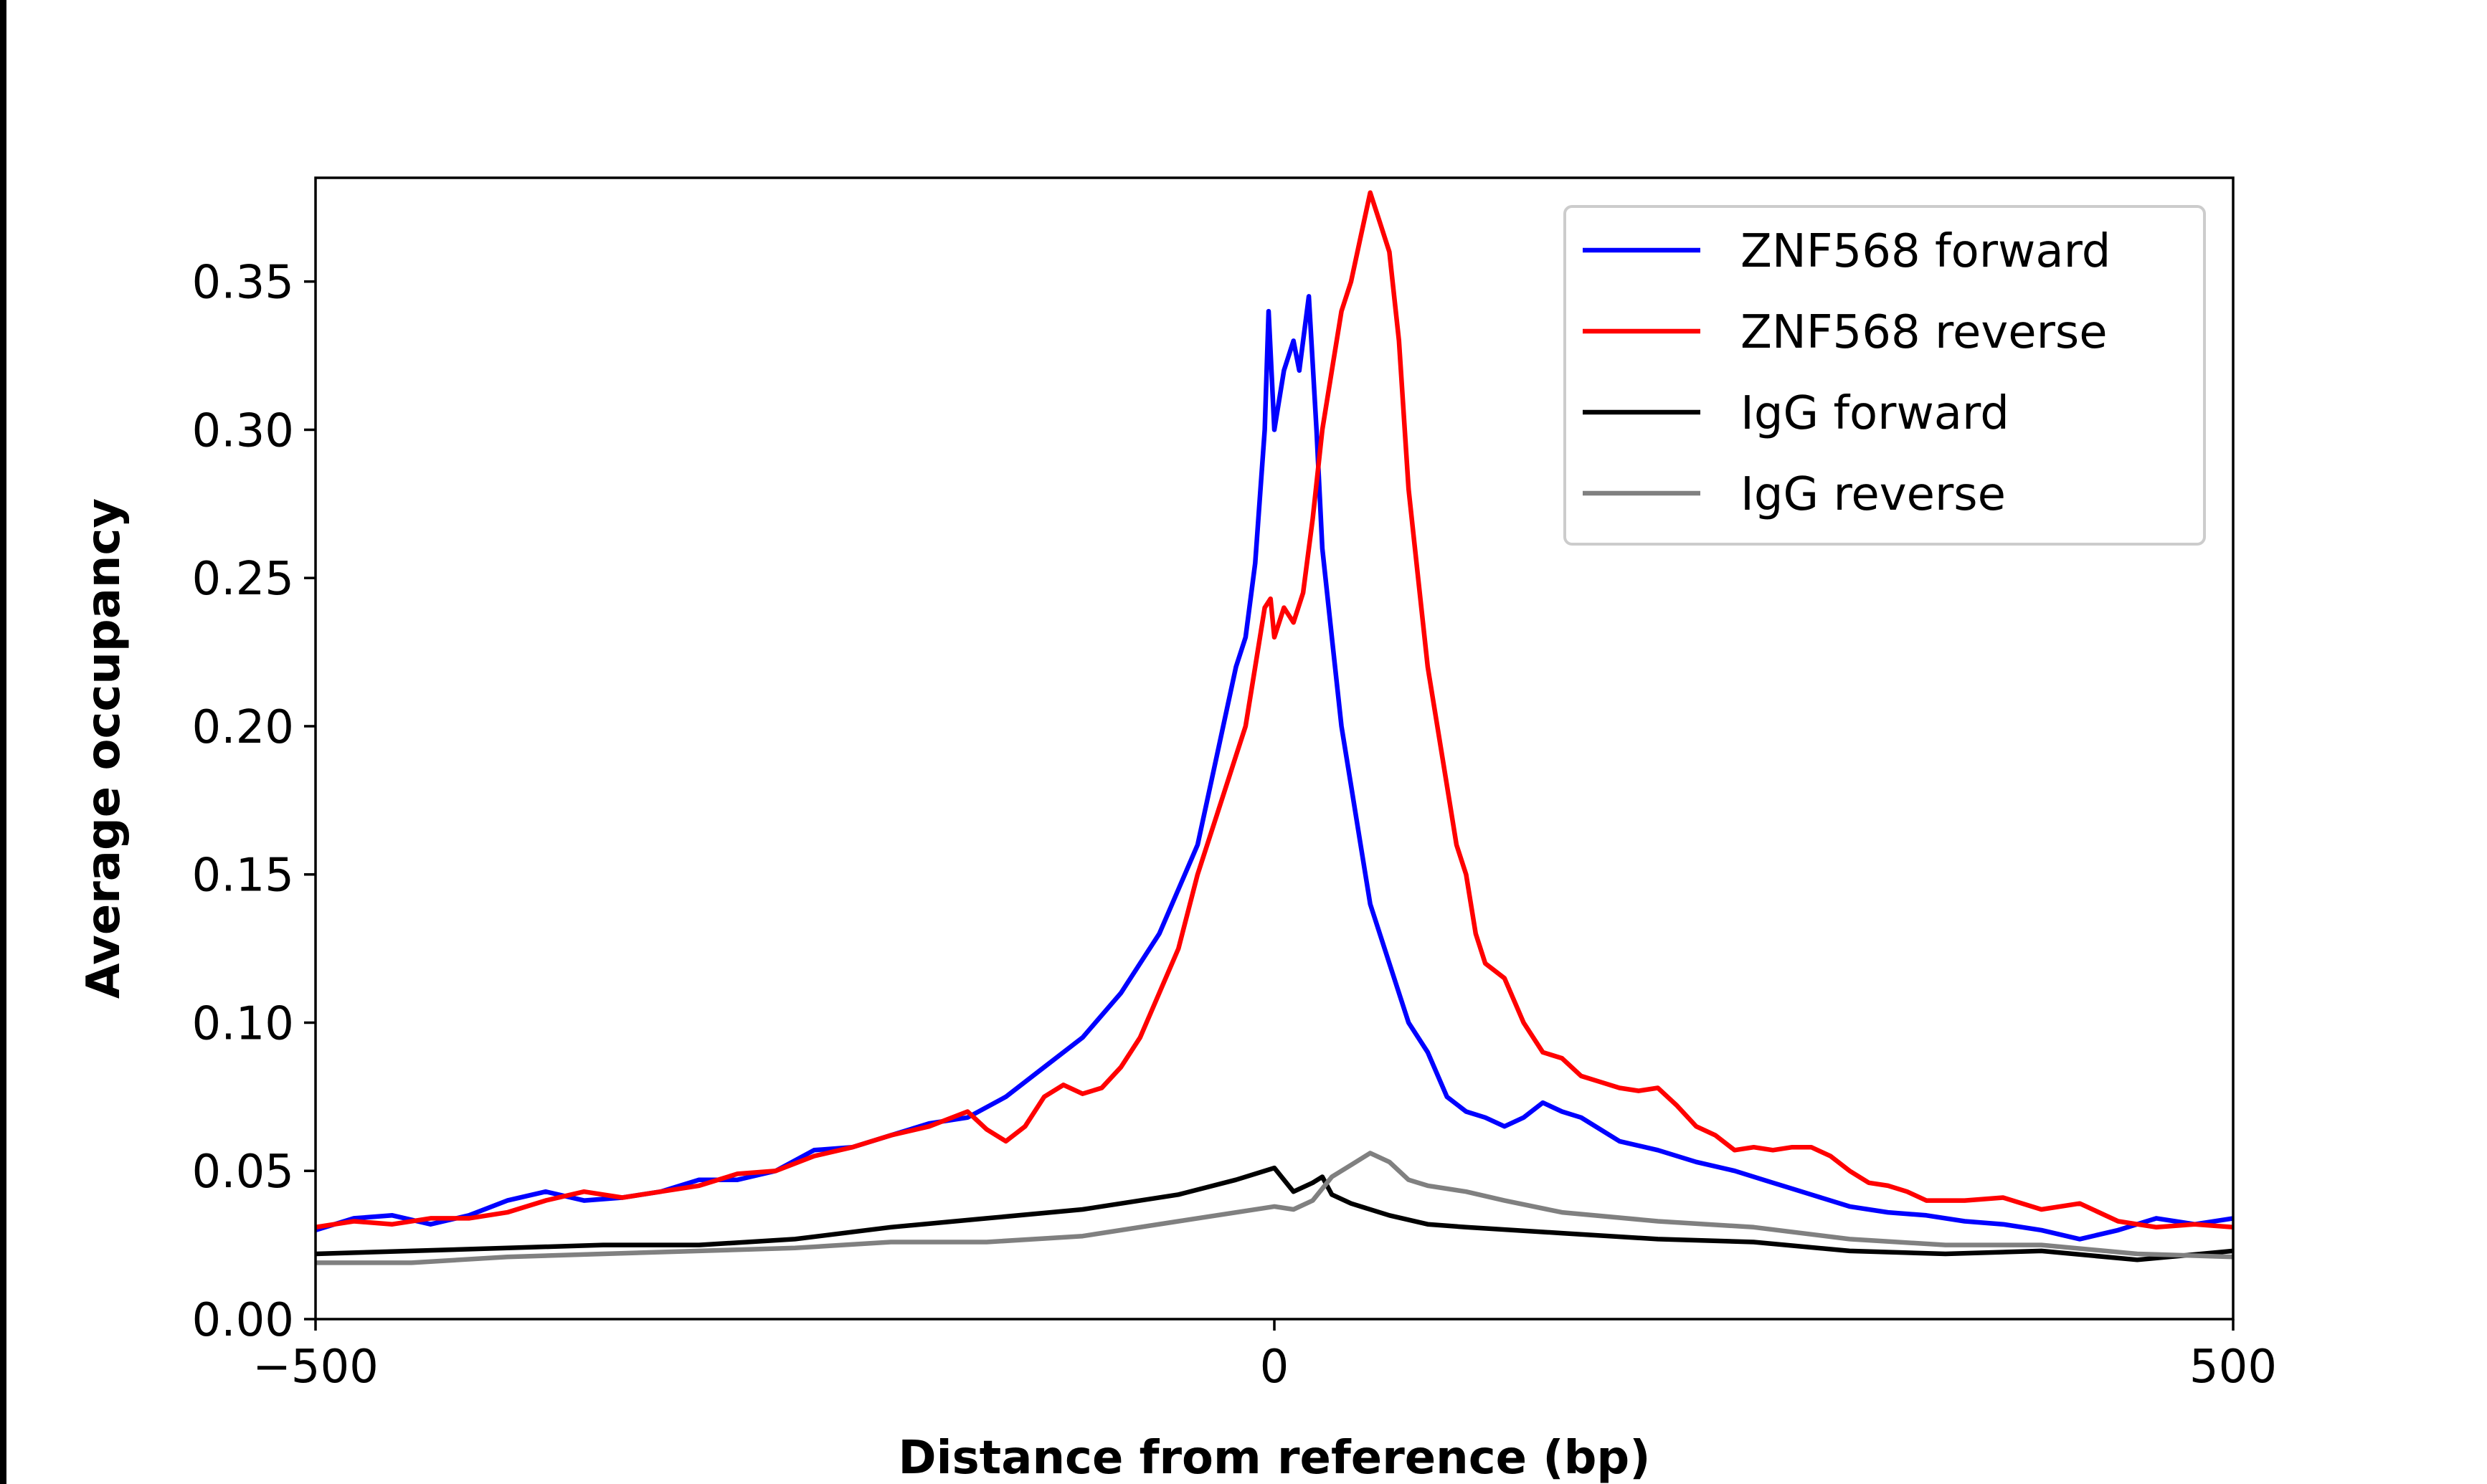 Image resolution: width=2487 pixels, height=1484 pixels. Describe the element at coordinates (244, 579) in the screenshot. I see `y-tick-label: 0.25` at that location.